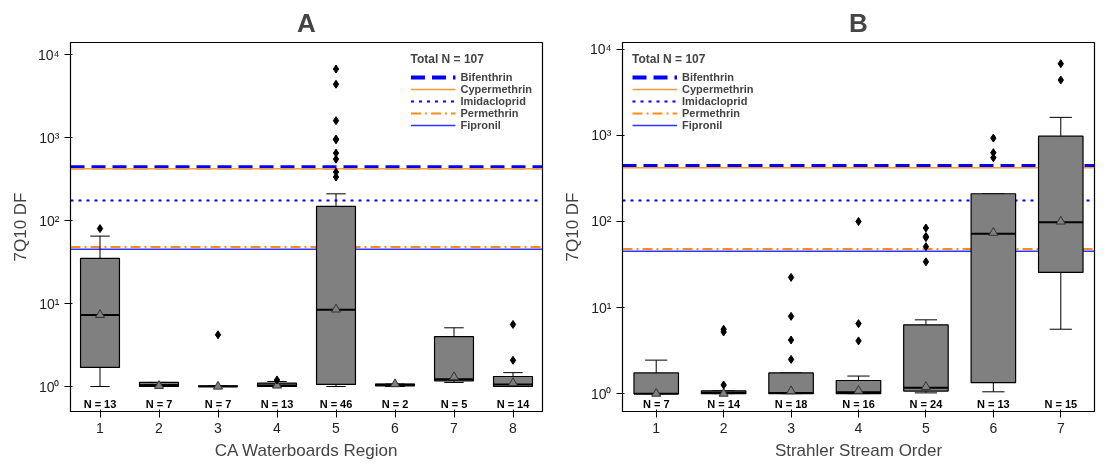 The image size is (1117, 464). What do you see at coordinates (307, 22) in the screenshot?
I see `chart-title: A` at bounding box center [307, 22].